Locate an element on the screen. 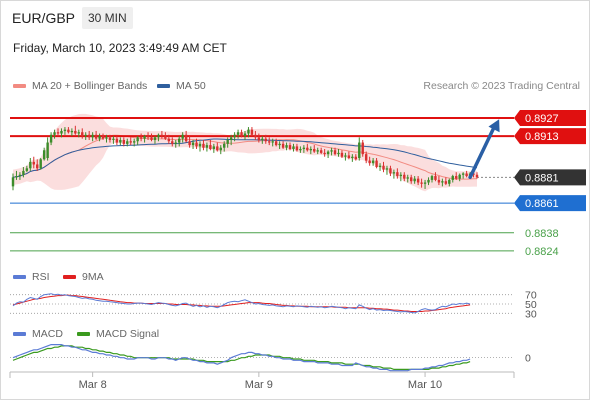 The width and height of the screenshot is (590, 400). time-axis-label: Mar 9 is located at coordinates (259, 385).